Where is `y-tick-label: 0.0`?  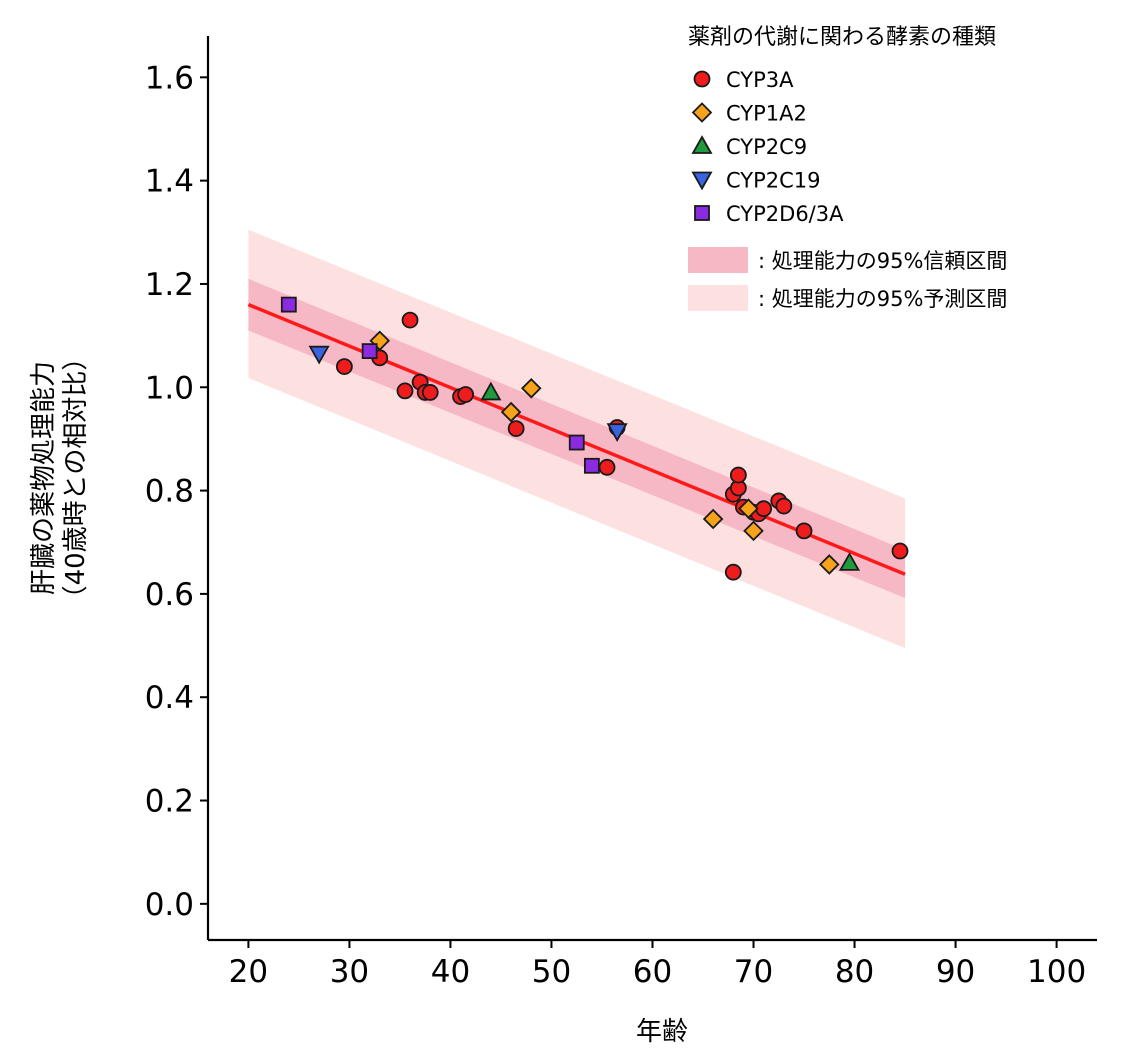
y-tick-label: 0.0 is located at coordinates (169, 905).